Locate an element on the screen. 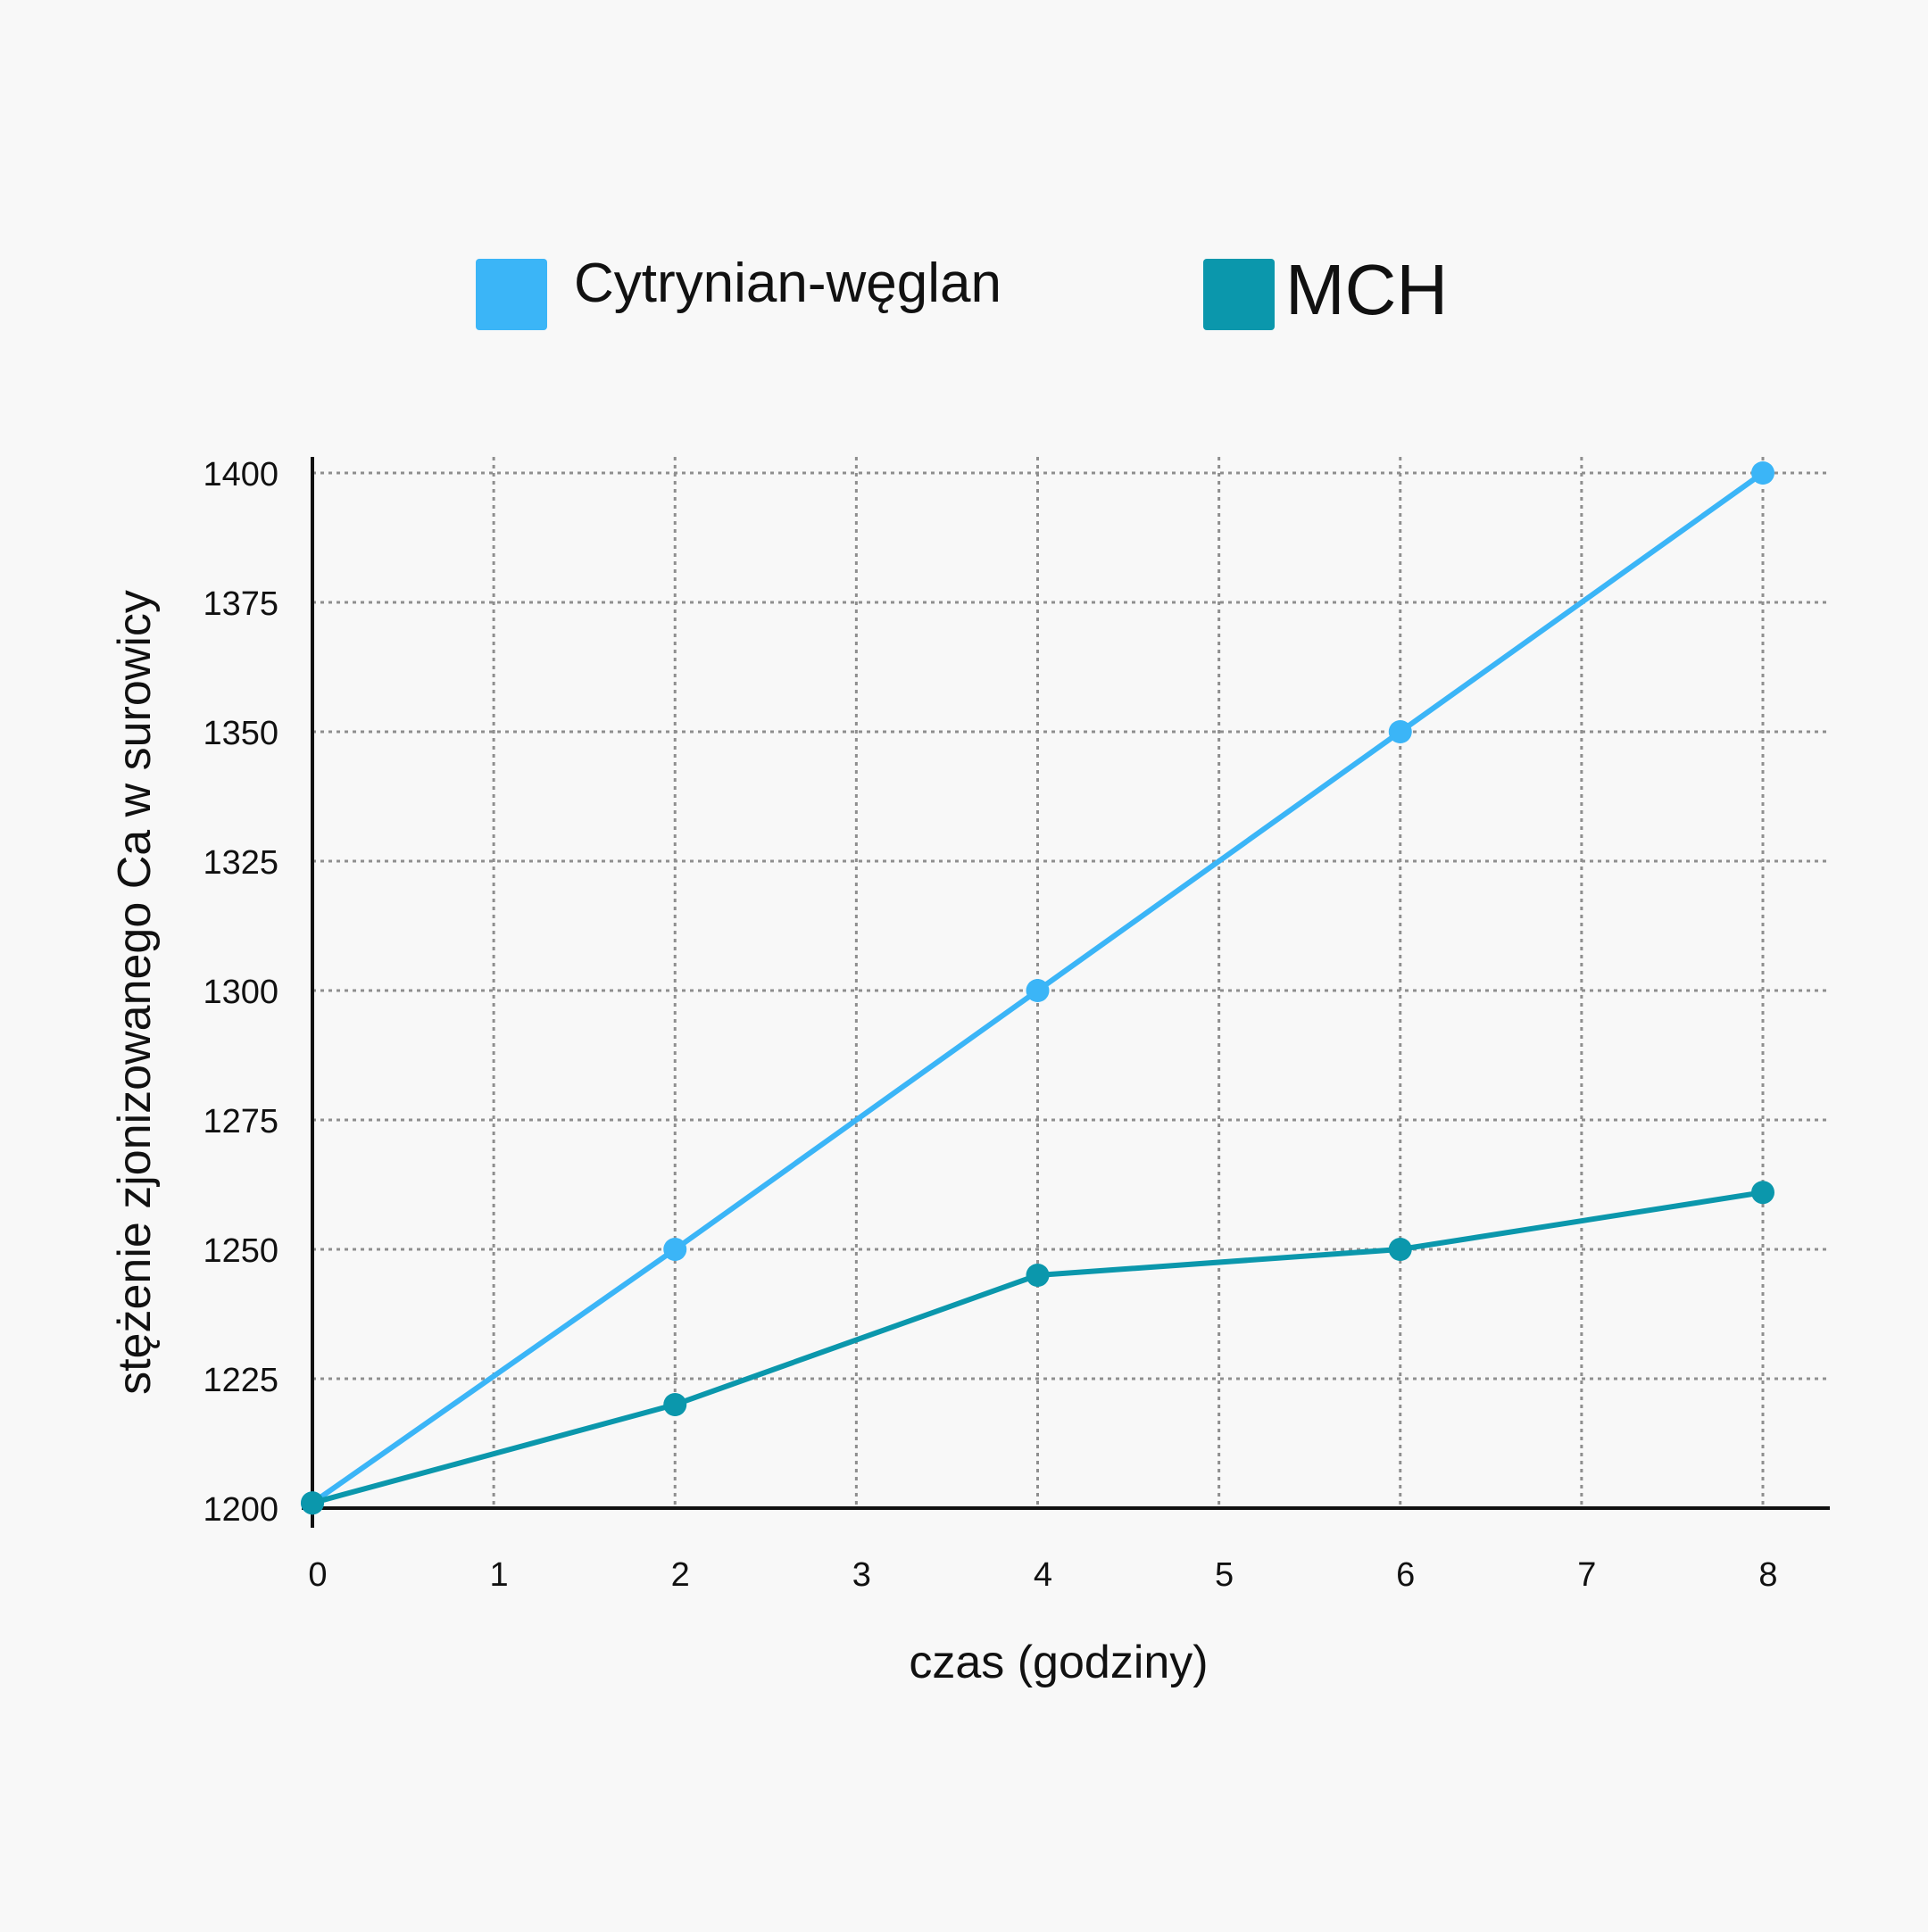  legend-label-cytrynian-weglan: Cytrynian-węglan is located at coordinates (788, 283).